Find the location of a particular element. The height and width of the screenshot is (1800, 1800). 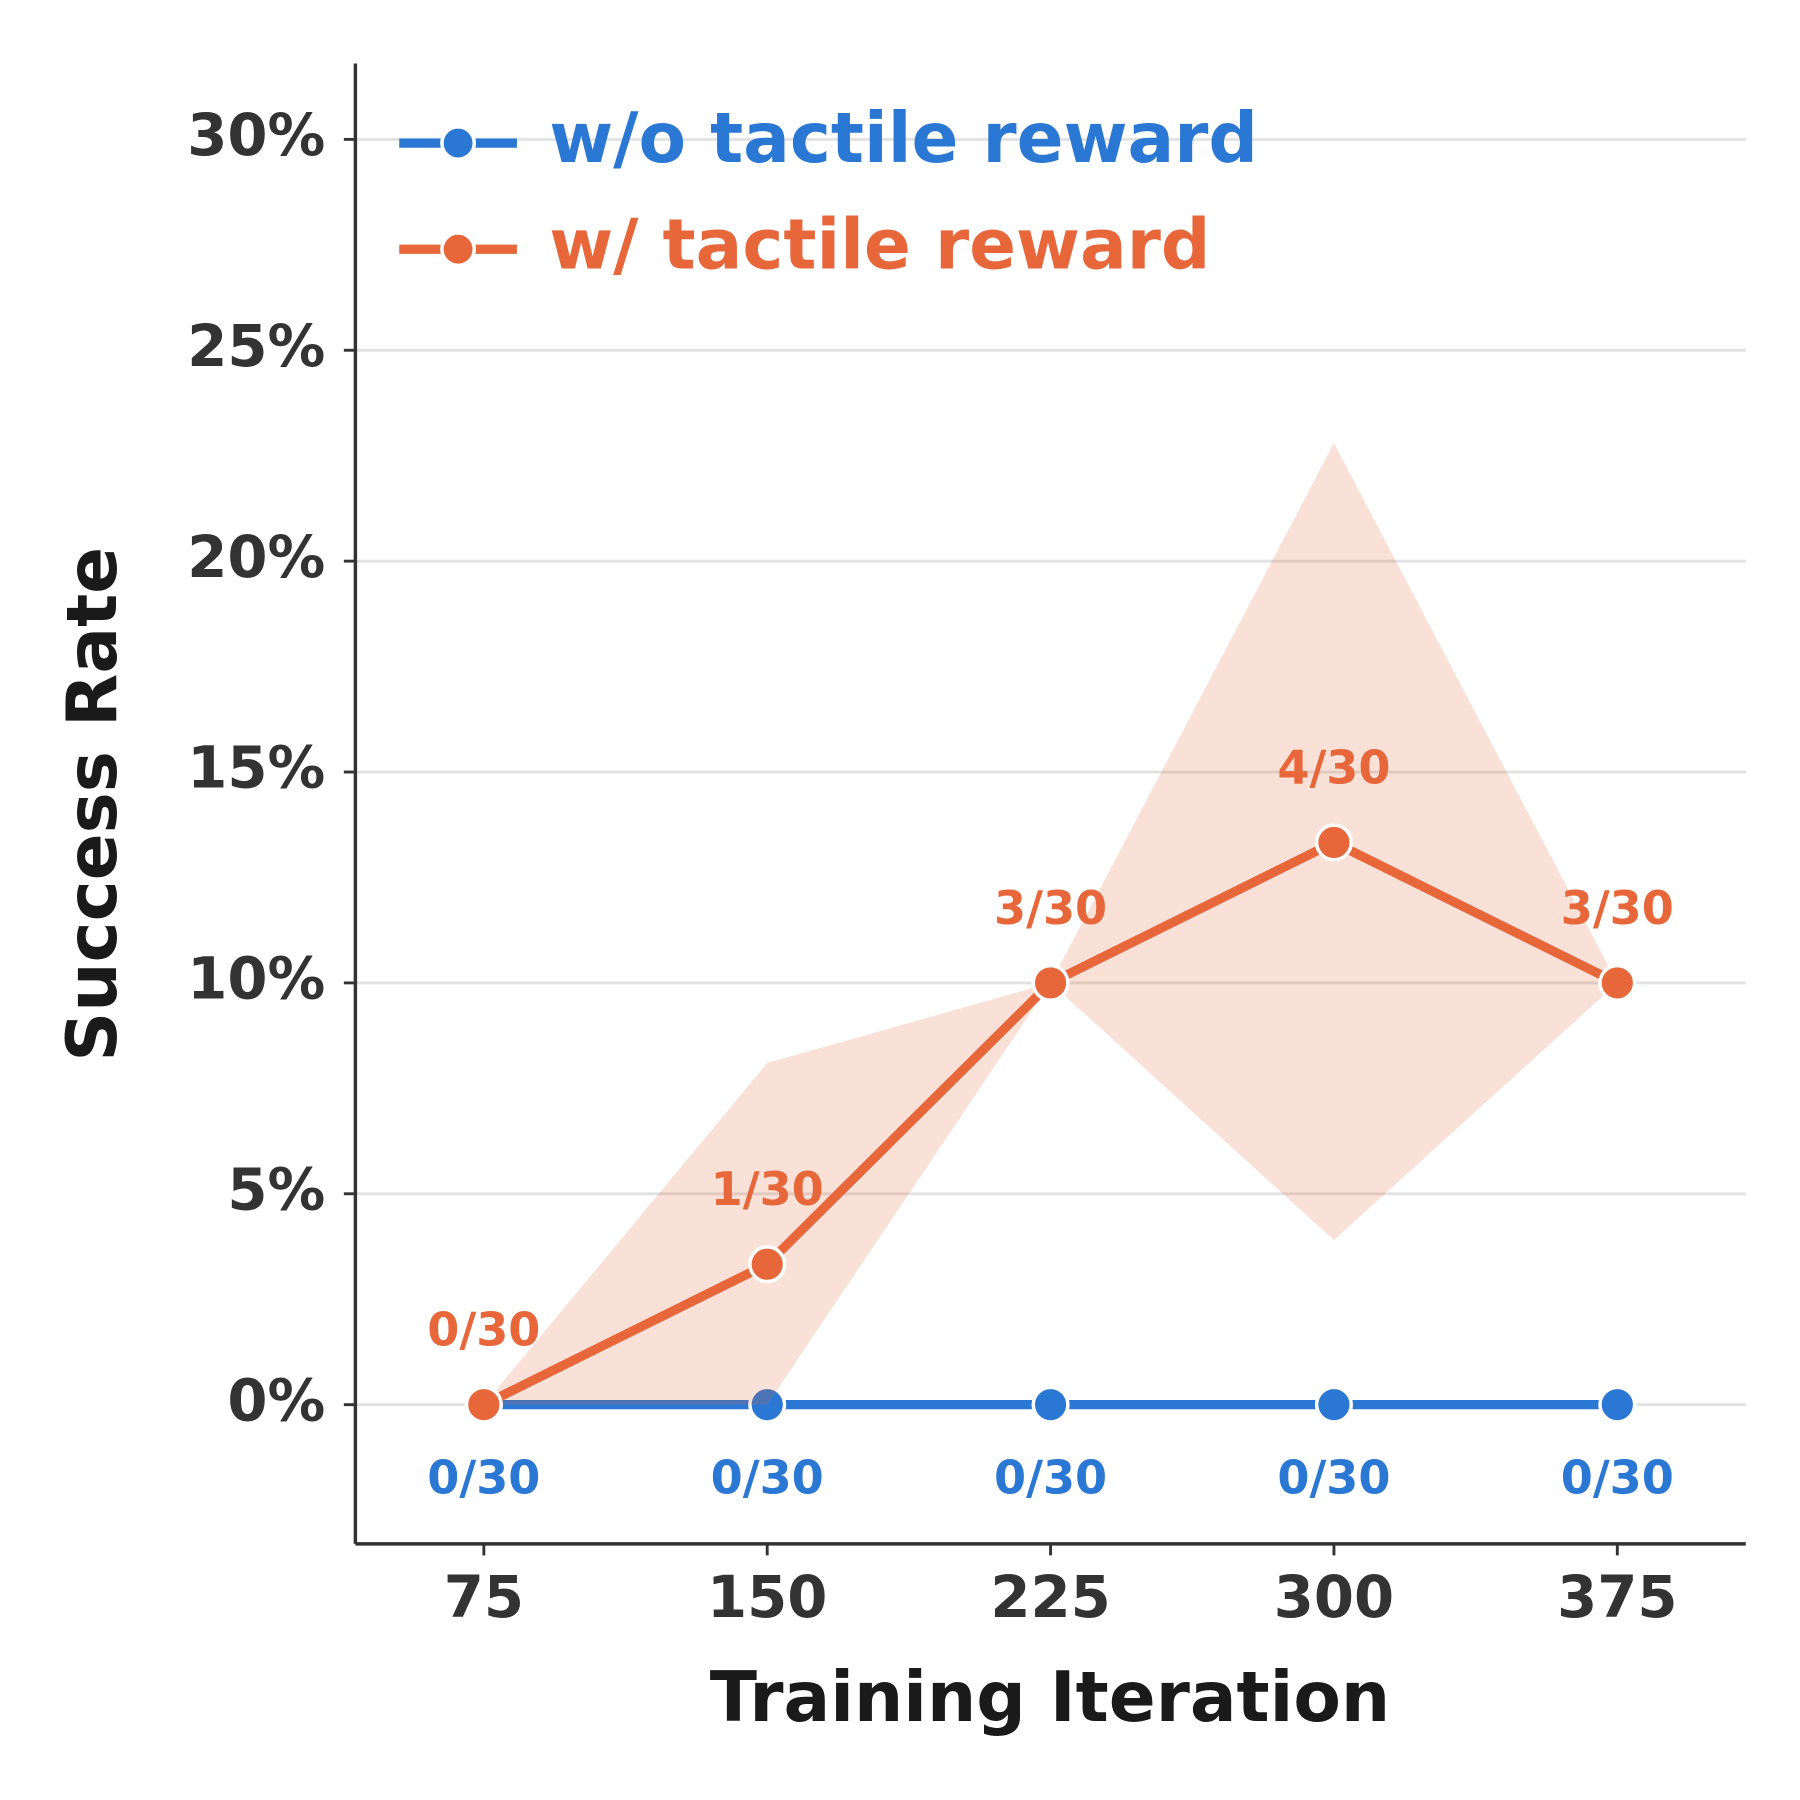

x-tick-label: 225 is located at coordinates (1050, 1597).